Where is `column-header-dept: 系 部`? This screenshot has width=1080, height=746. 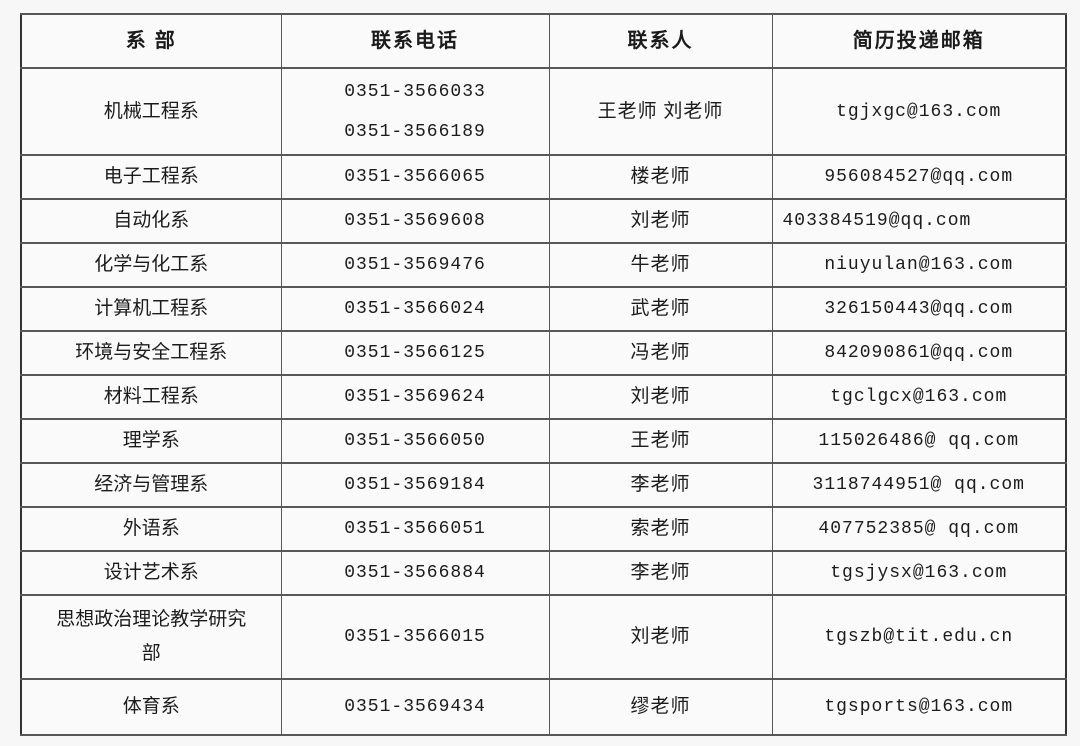
column-header-dept: 系 部 is located at coordinates (151, 41).